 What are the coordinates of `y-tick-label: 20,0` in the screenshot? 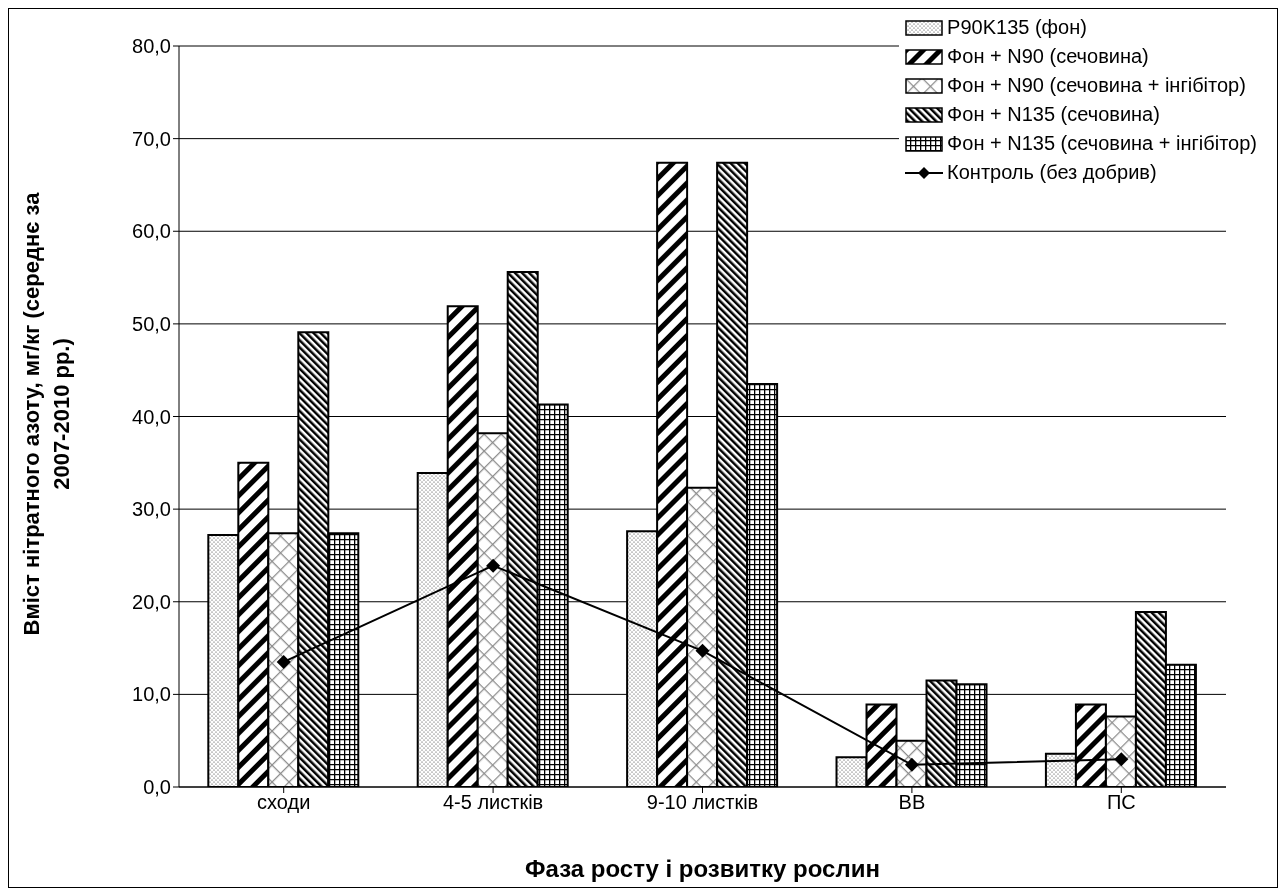 It's located at (151, 601).